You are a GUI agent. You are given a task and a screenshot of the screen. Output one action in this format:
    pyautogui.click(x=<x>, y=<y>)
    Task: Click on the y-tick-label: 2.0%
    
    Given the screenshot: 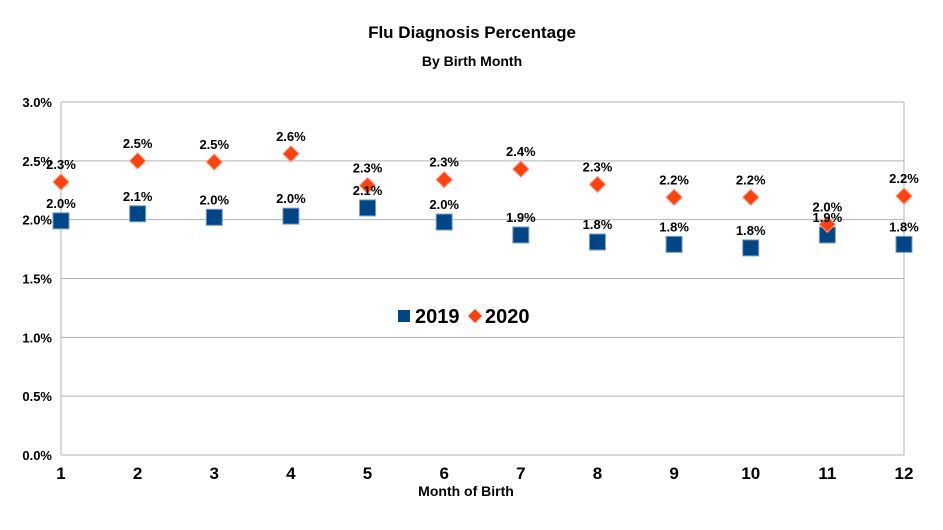 What is the action you would take?
    pyautogui.click(x=37, y=220)
    